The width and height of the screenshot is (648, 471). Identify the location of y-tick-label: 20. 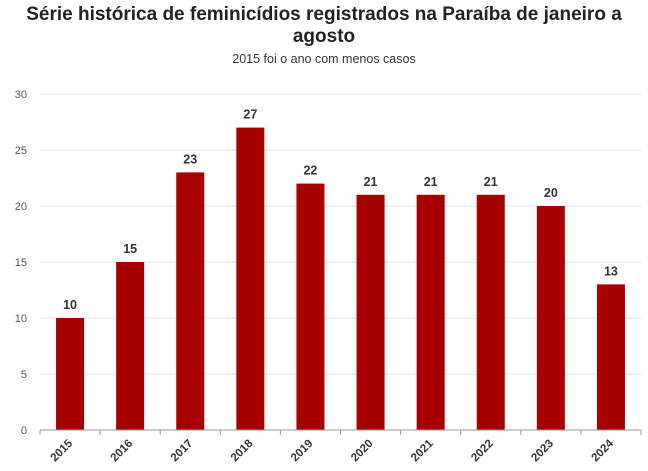
(21, 207).